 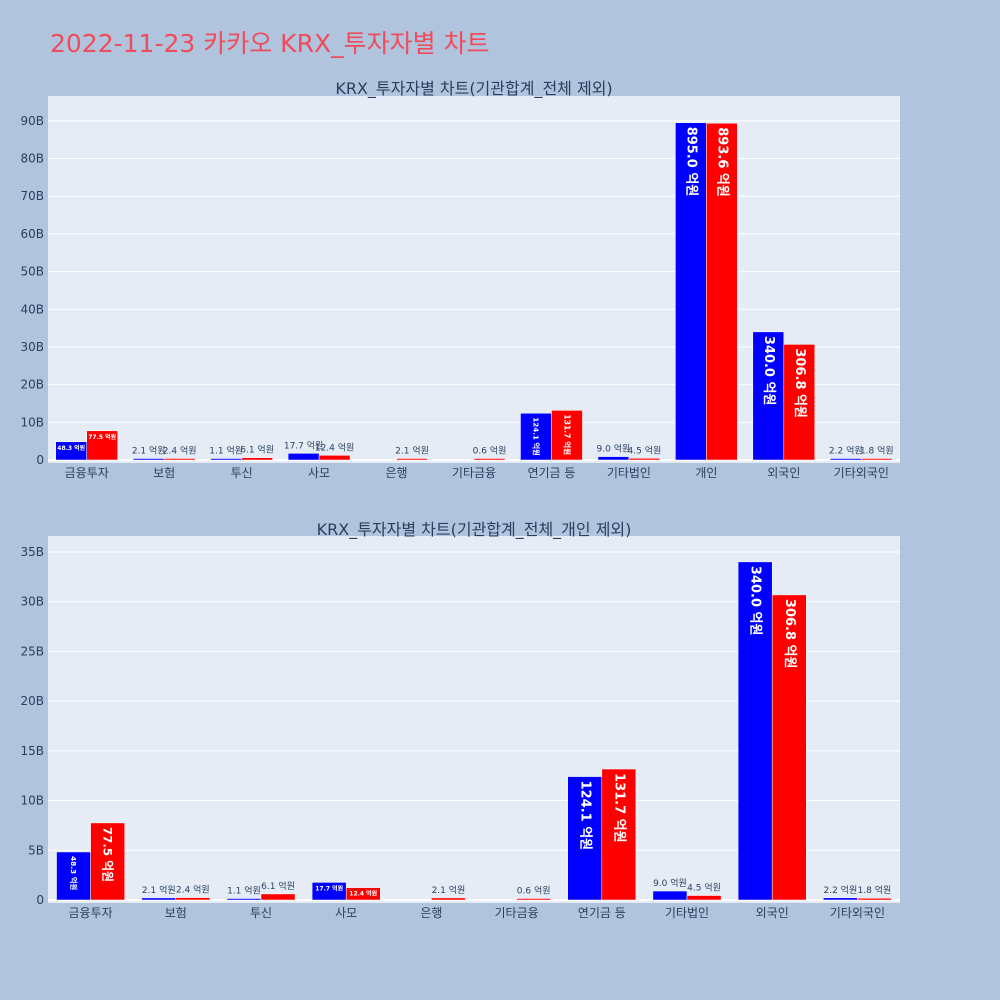 I want to click on bar-label: 893.6 억원, so click(x=721, y=162).